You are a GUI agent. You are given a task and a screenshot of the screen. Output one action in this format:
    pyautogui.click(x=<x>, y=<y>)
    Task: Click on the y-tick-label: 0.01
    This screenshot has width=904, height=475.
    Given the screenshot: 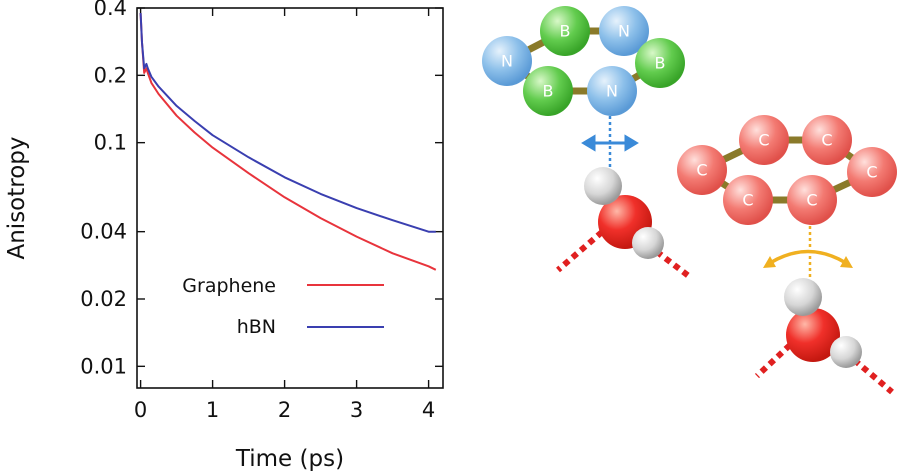 What is the action you would take?
    pyautogui.click(x=103, y=366)
    